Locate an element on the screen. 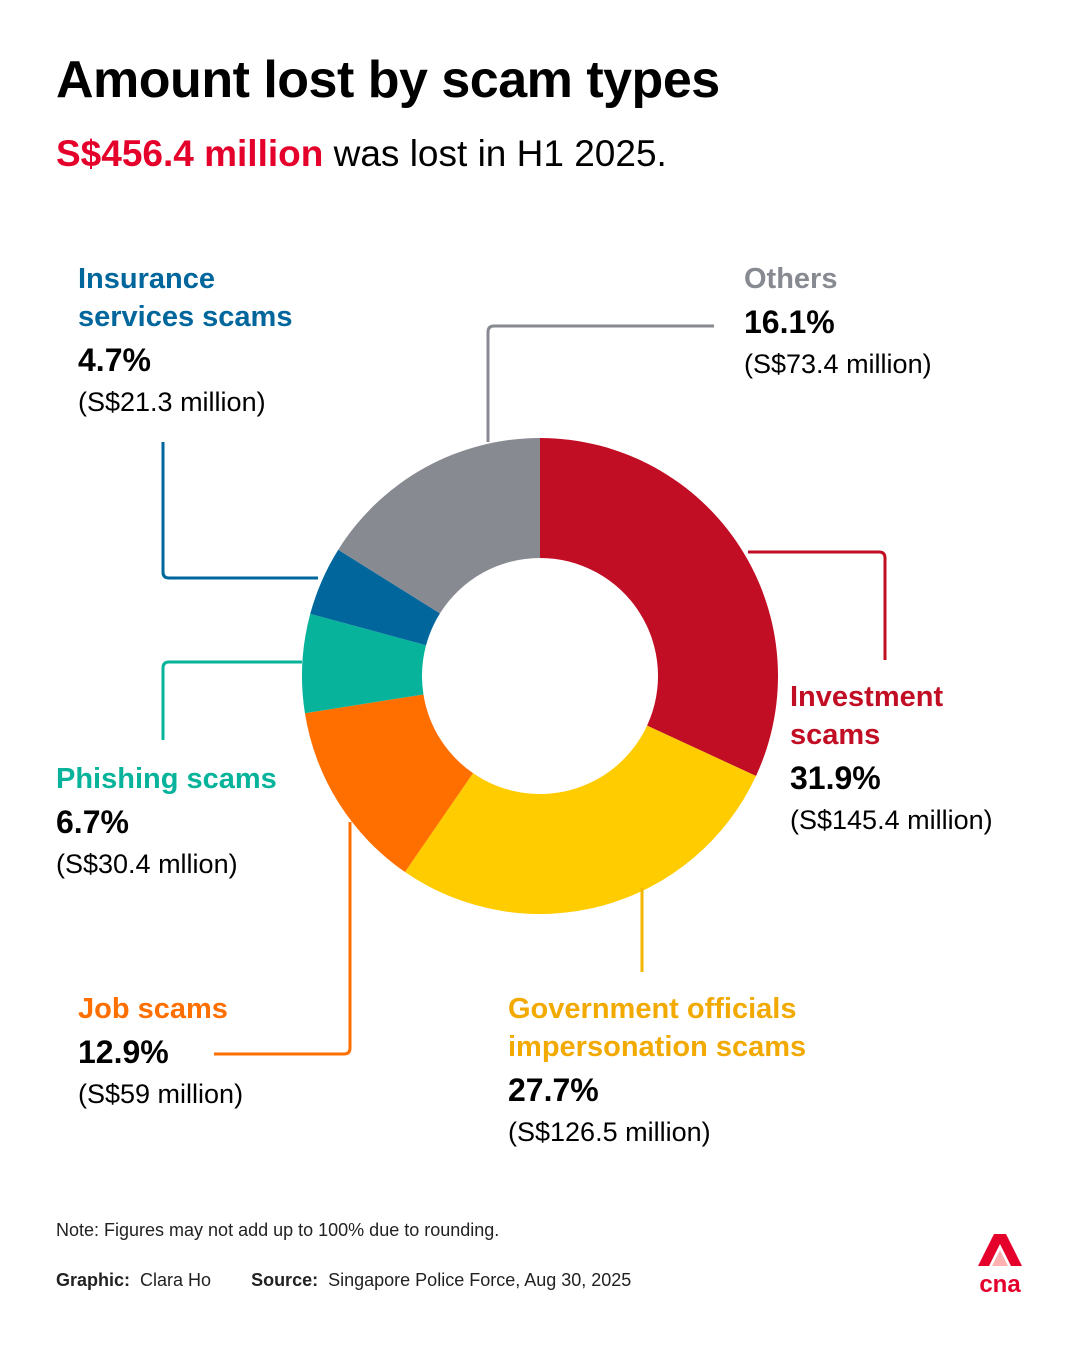 This screenshot has width=1080, height=1350. leader-job-scams is located at coordinates (283, 939).